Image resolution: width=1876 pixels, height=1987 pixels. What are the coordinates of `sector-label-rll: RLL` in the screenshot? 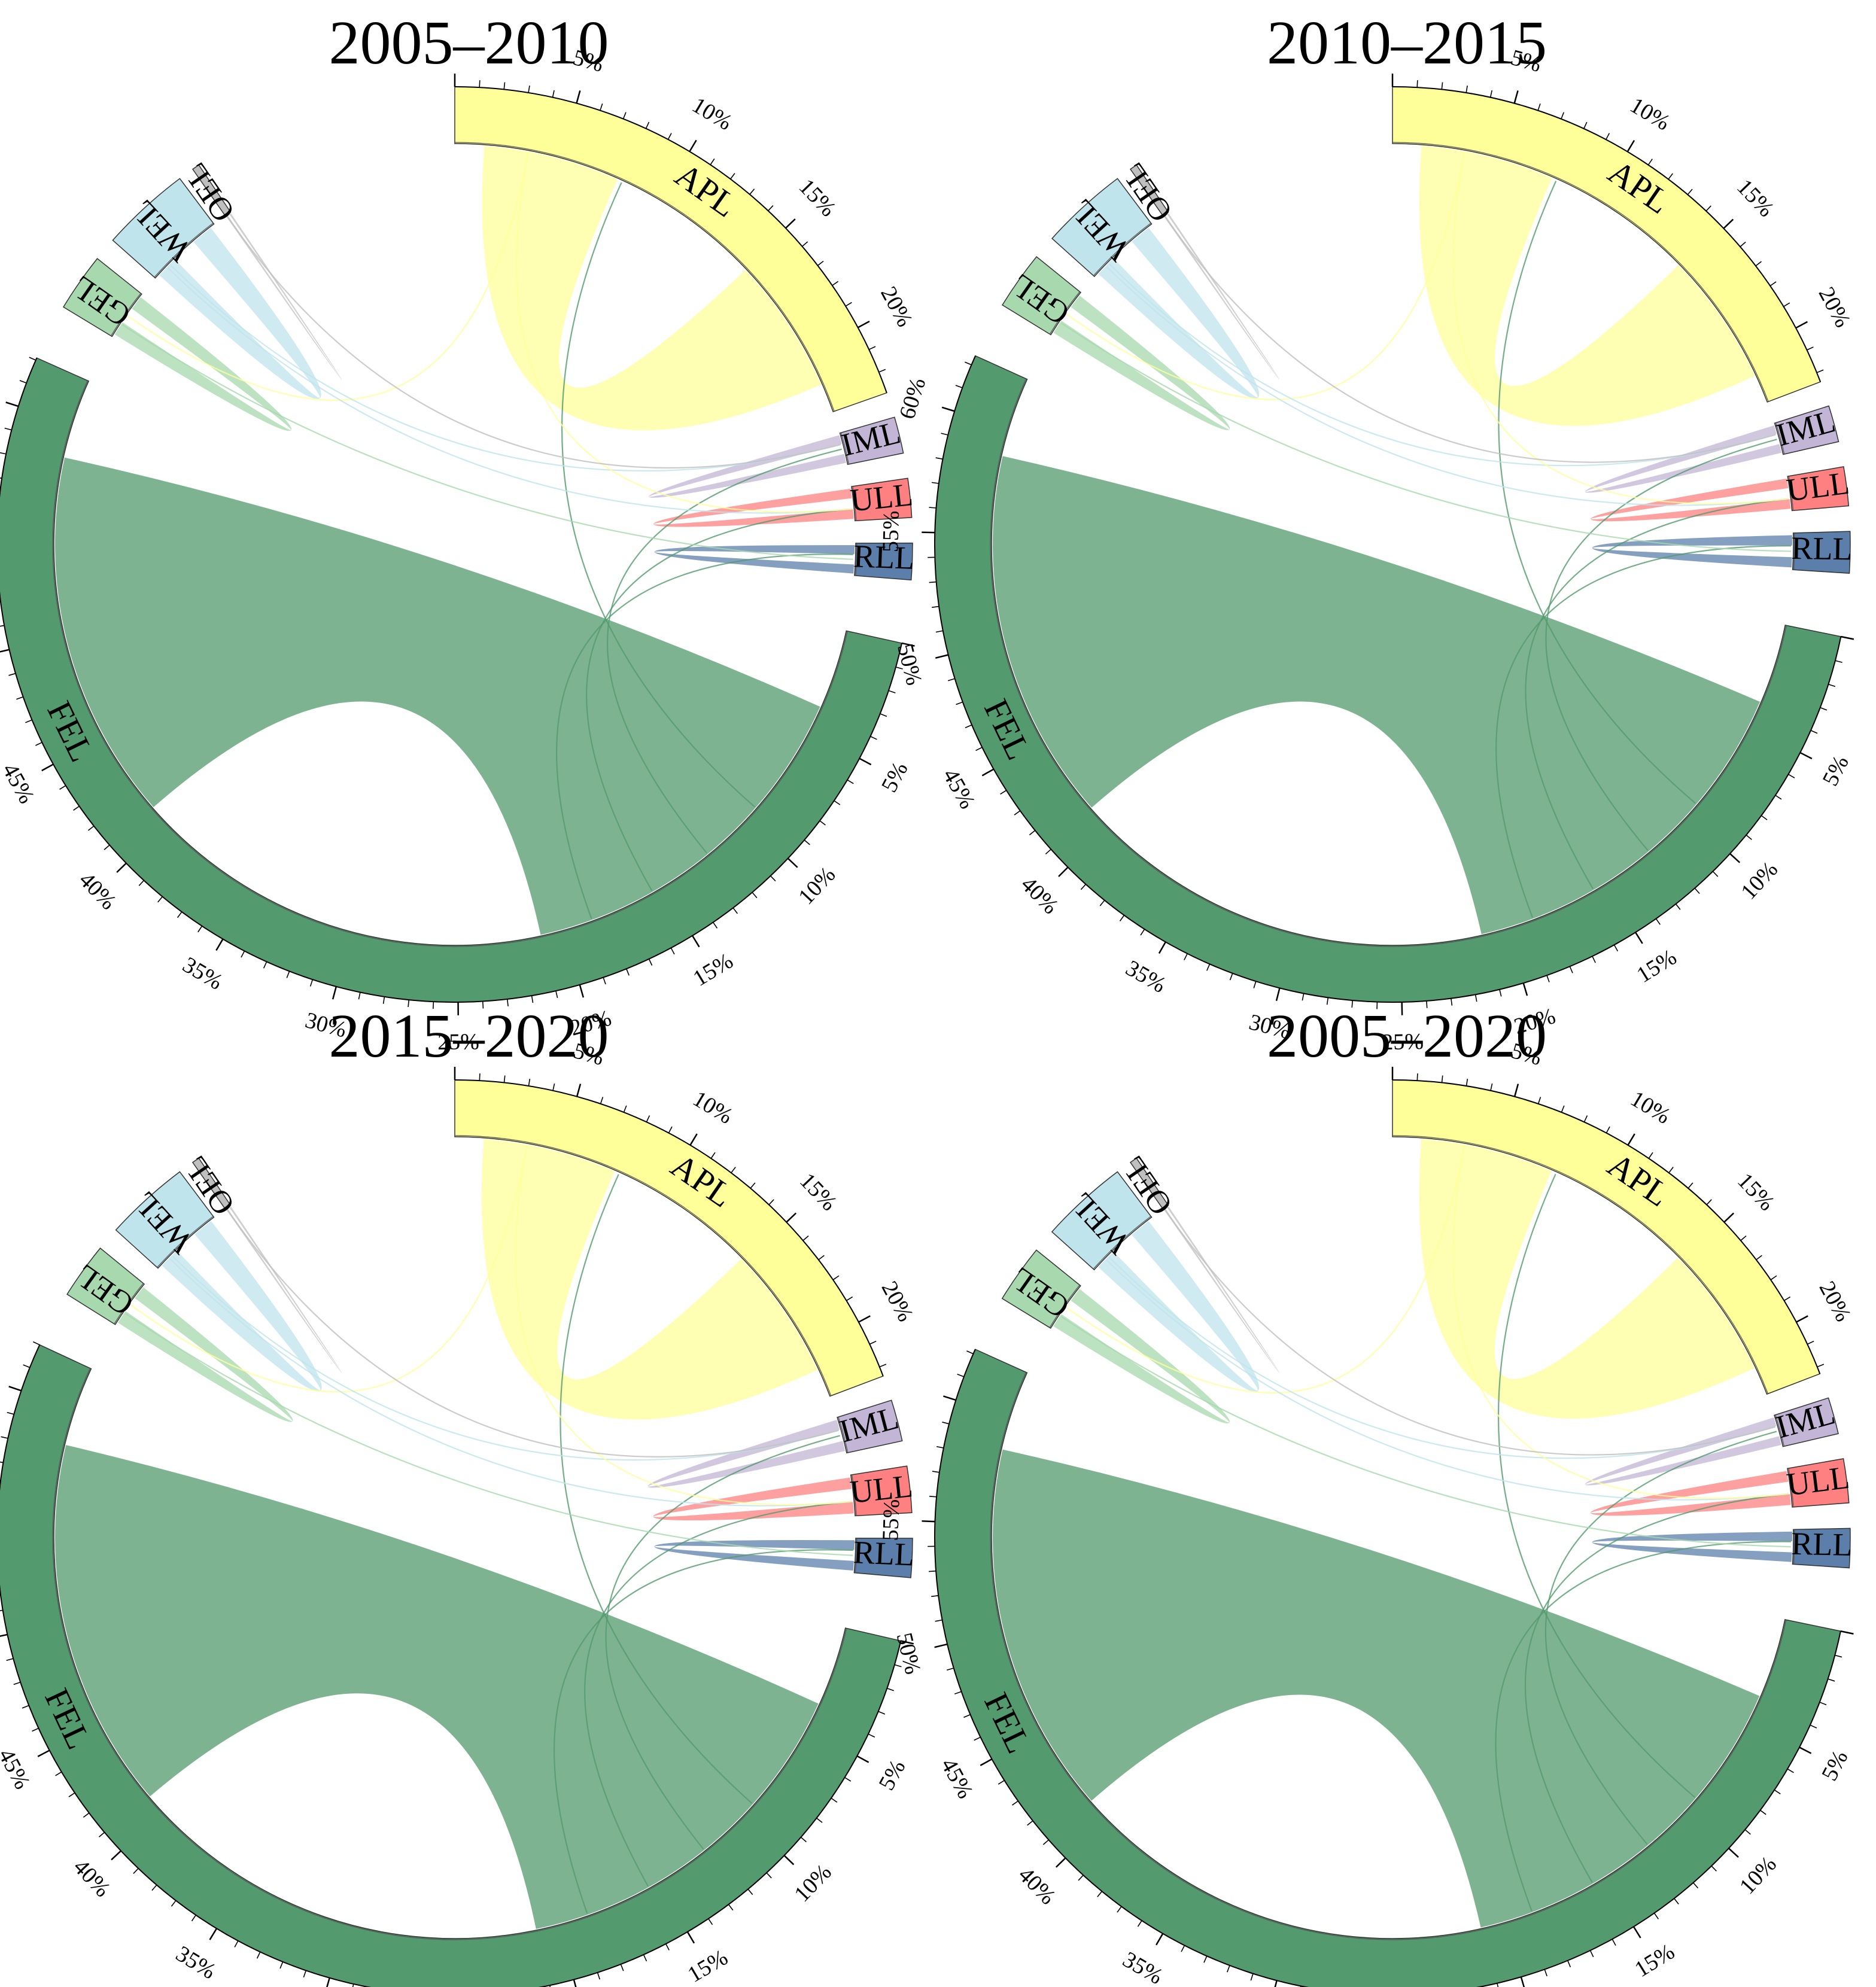 It's located at (1822, 1544).